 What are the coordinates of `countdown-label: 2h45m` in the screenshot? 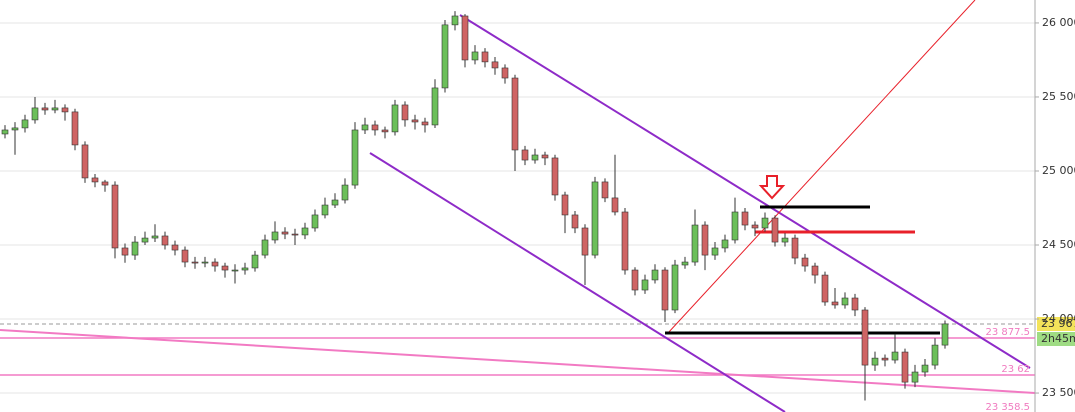 It's located at (1058, 338).